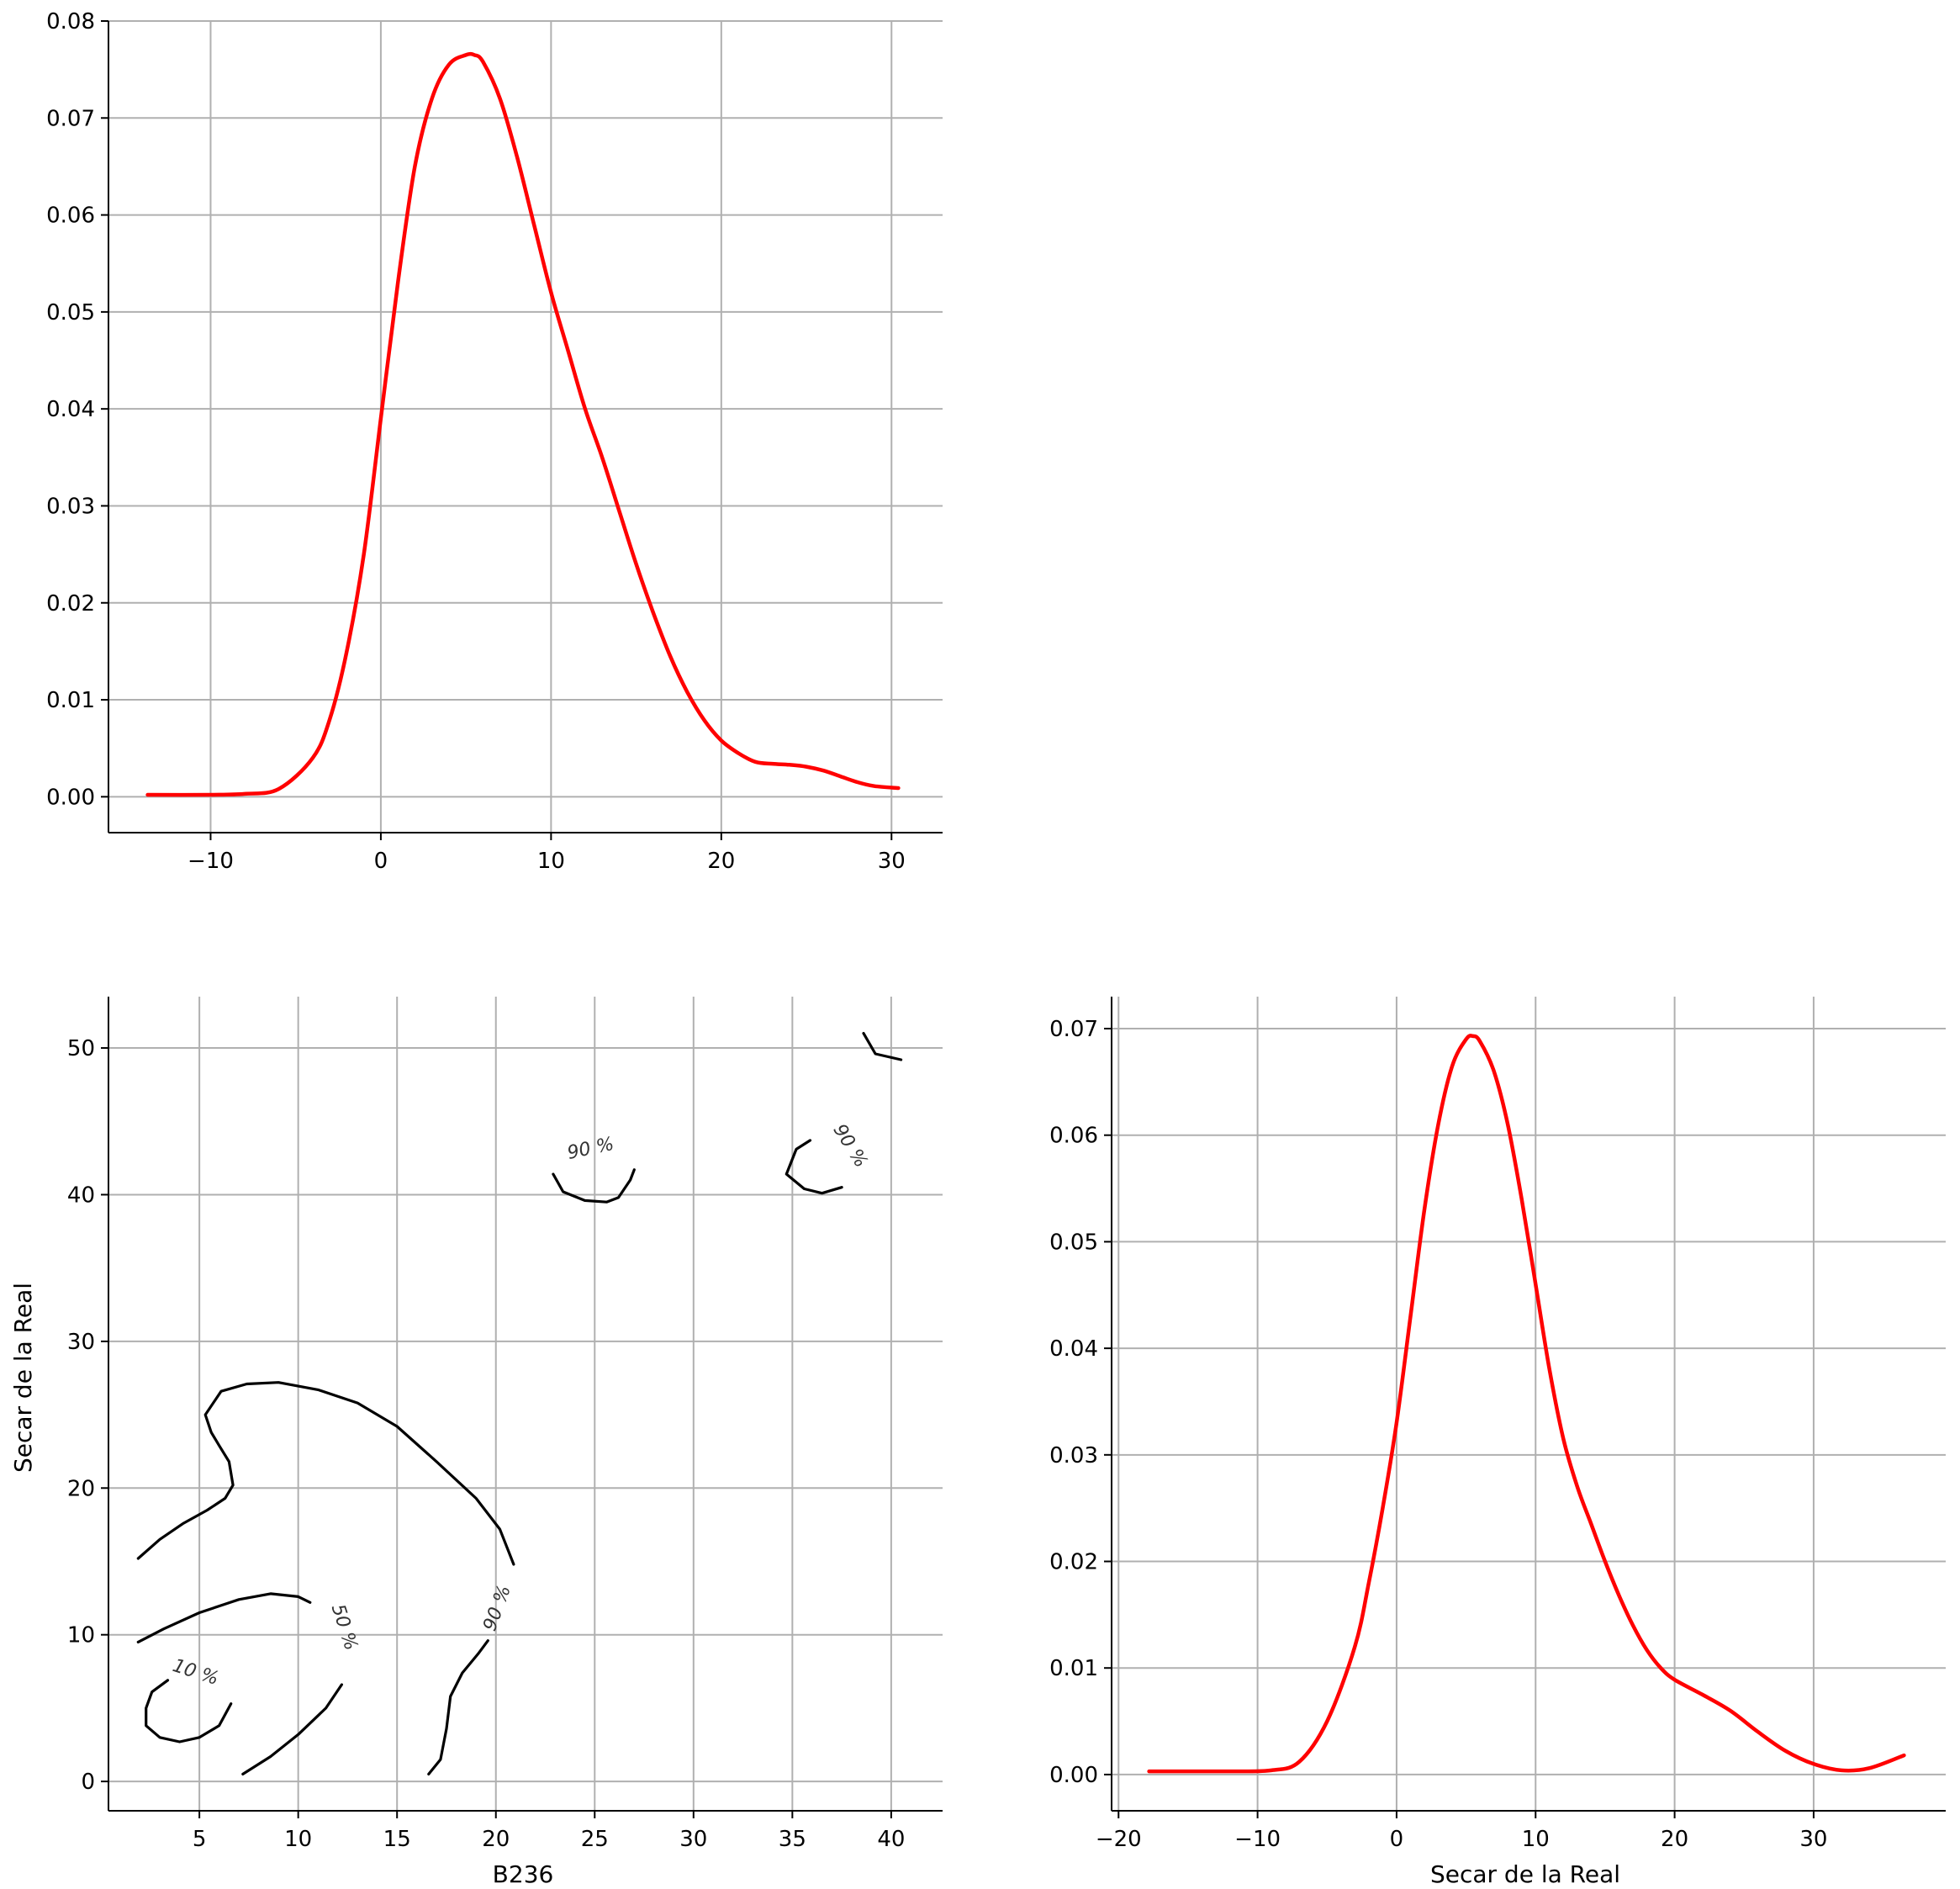 This screenshot has height=1889, width=1960. I want to click on y-tick-label: 0, so click(88, 1782).